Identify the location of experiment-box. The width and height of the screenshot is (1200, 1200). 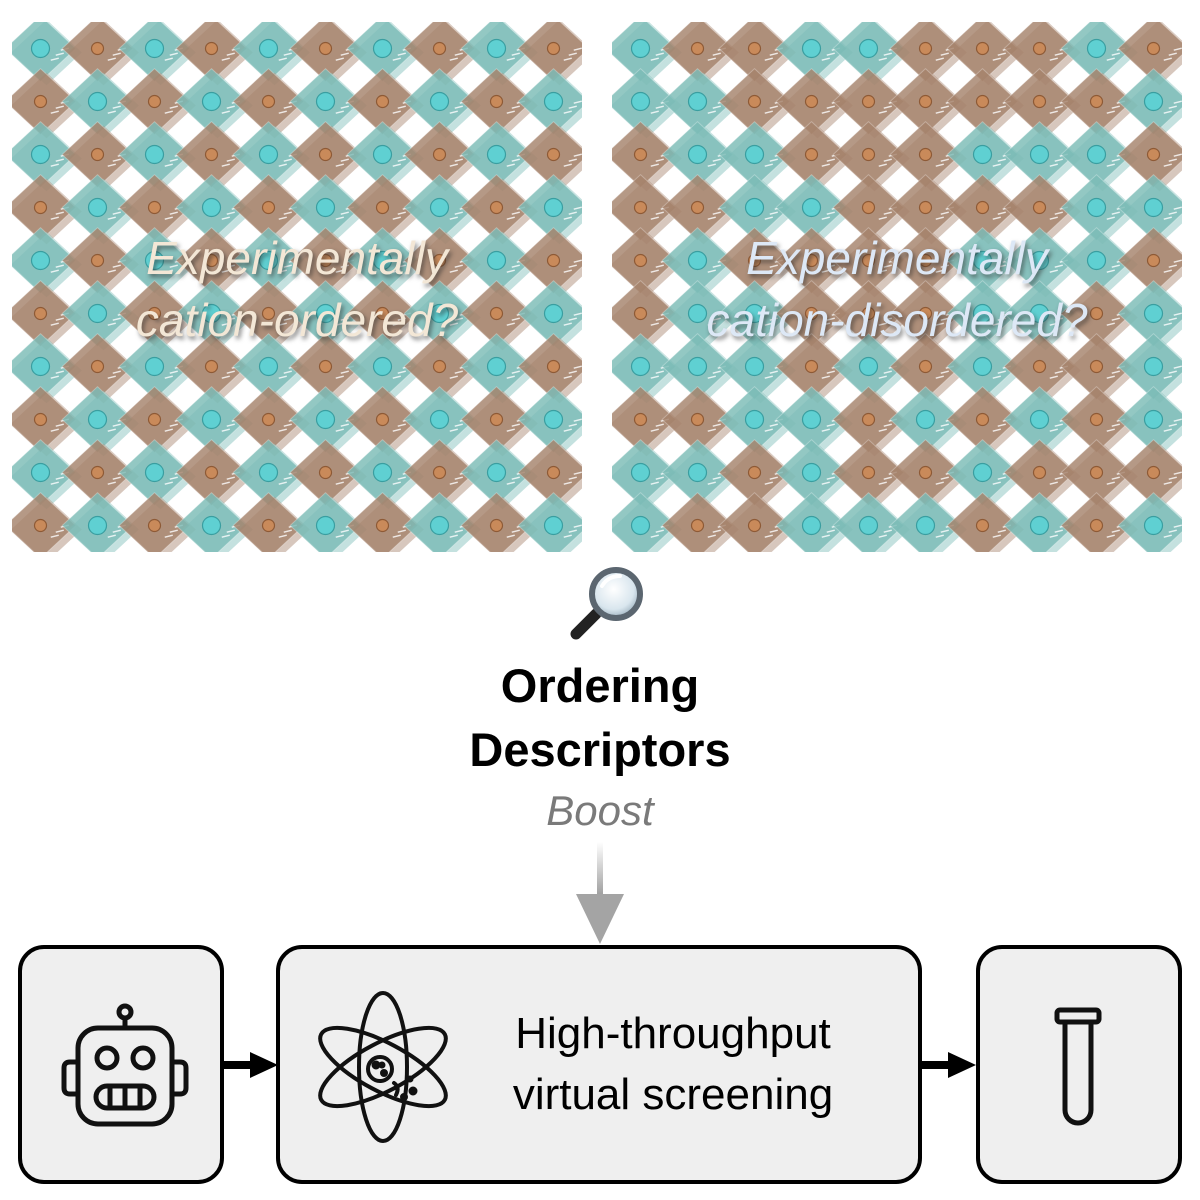
(1079, 1064).